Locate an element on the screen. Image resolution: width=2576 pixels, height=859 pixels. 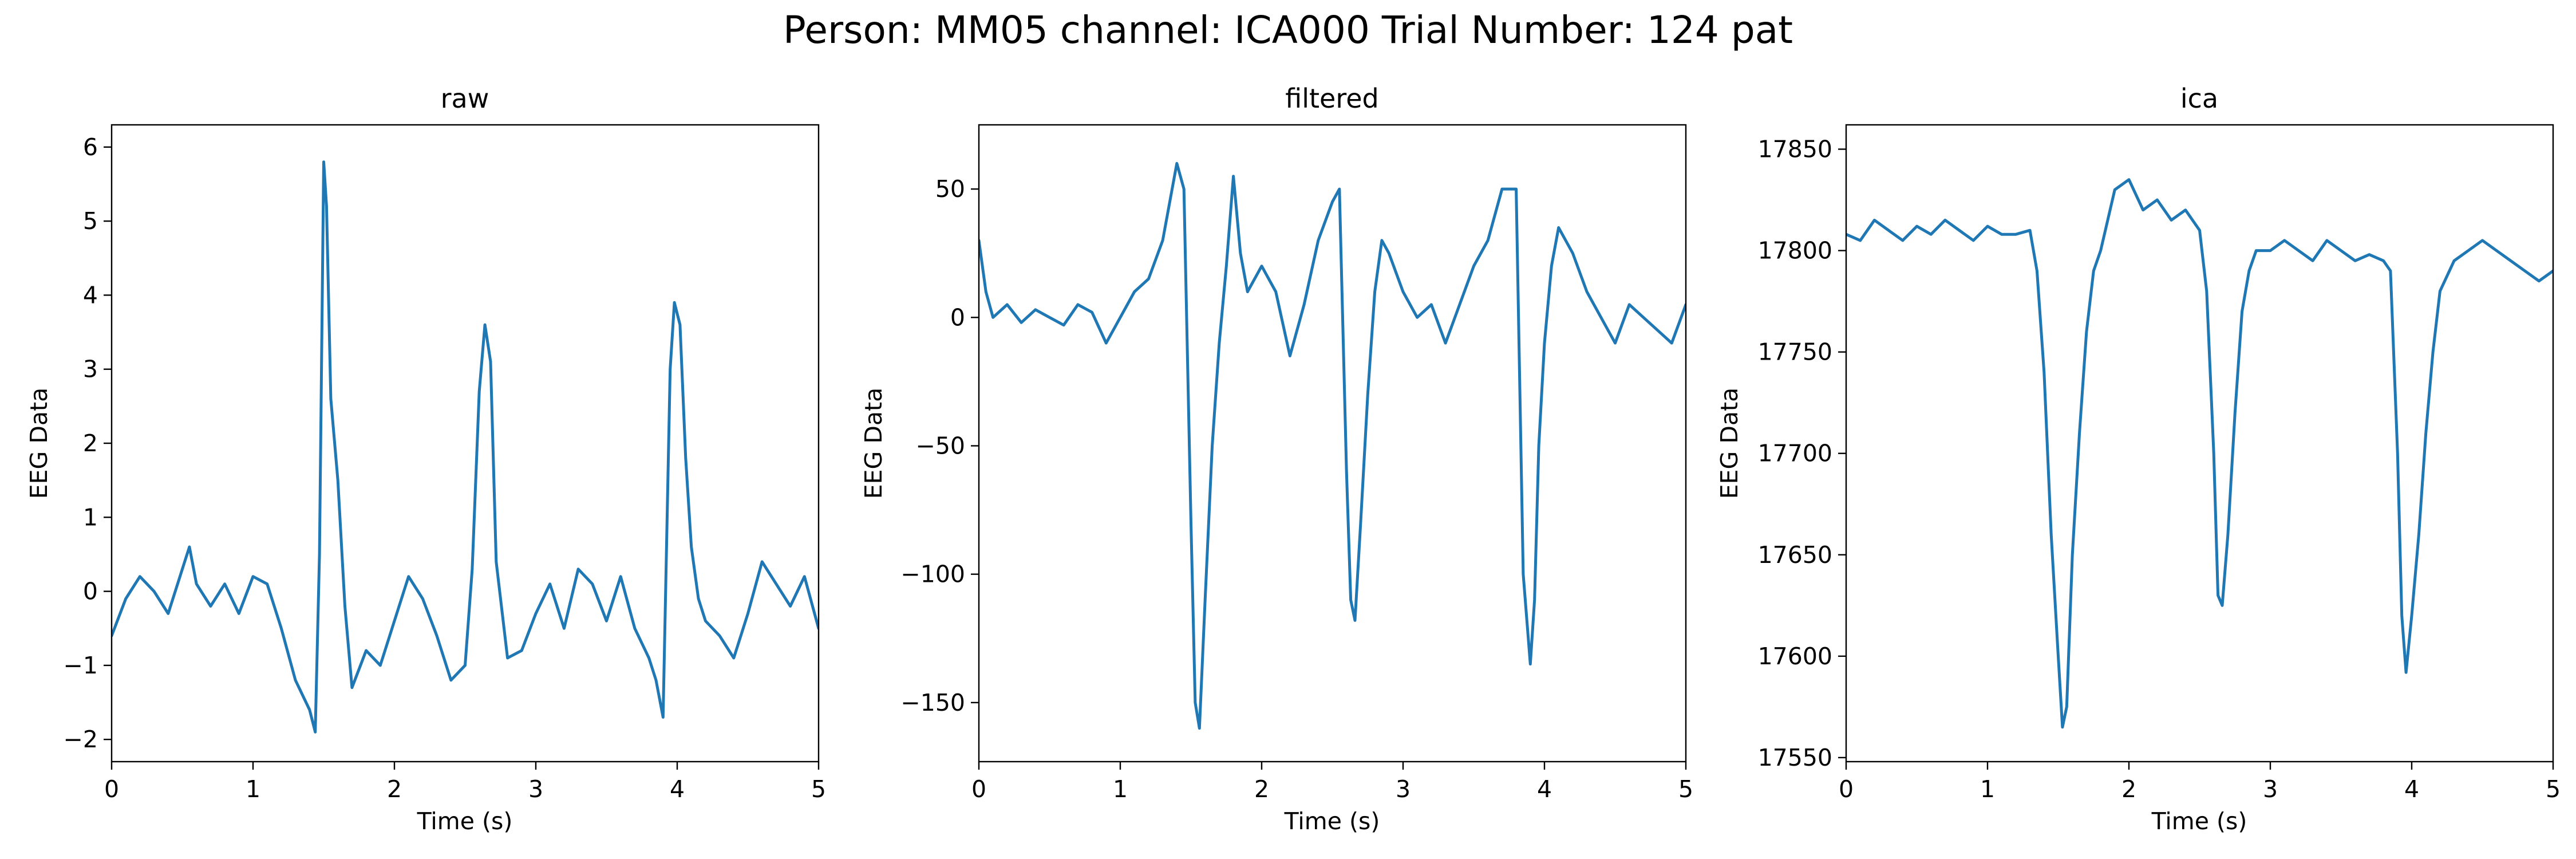
y-tick-label-ica: 17650 is located at coordinates (1795, 555).